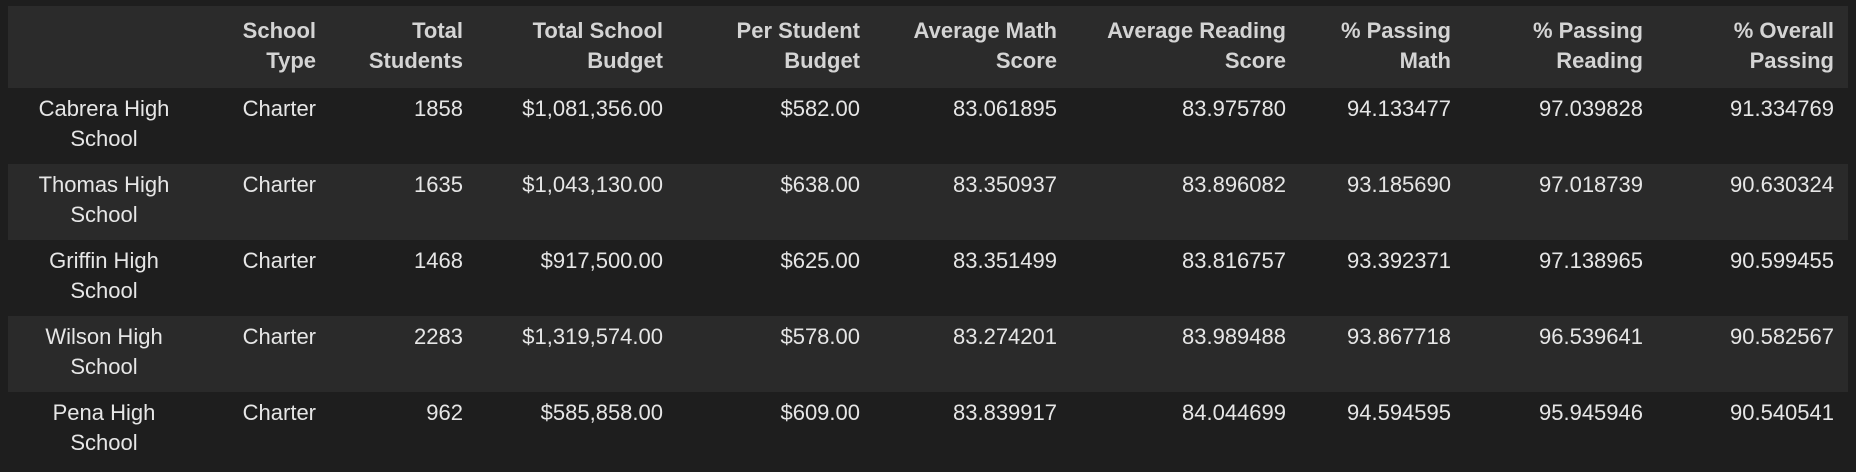 The image size is (1856, 472). Describe the element at coordinates (1591, 412) in the screenshot. I see `cell-passing-reading: 95.945946` at that location.